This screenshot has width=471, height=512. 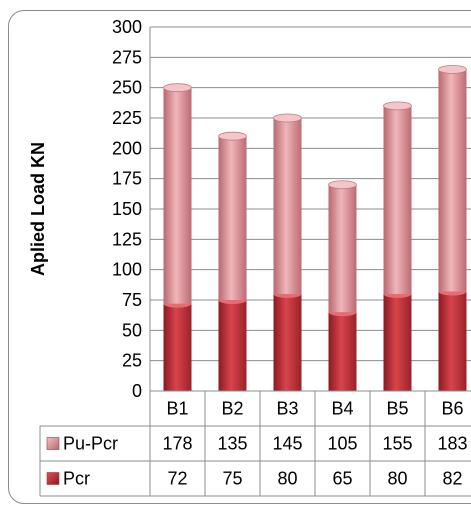 What do you see at coordinates (127, 239) in the screenshot?
I see `y-tick-label: 125` at bounding box center [127, 239].